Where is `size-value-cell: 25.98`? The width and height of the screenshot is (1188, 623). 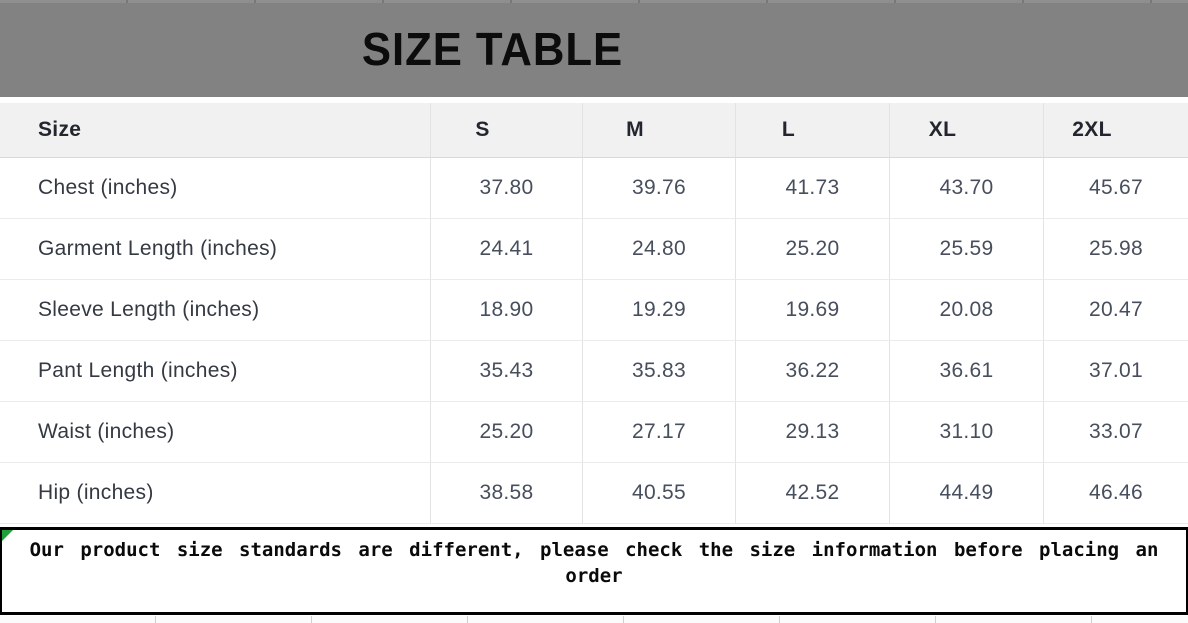 size-value-cell: 25.98 is located at coordinates (1115, 249).